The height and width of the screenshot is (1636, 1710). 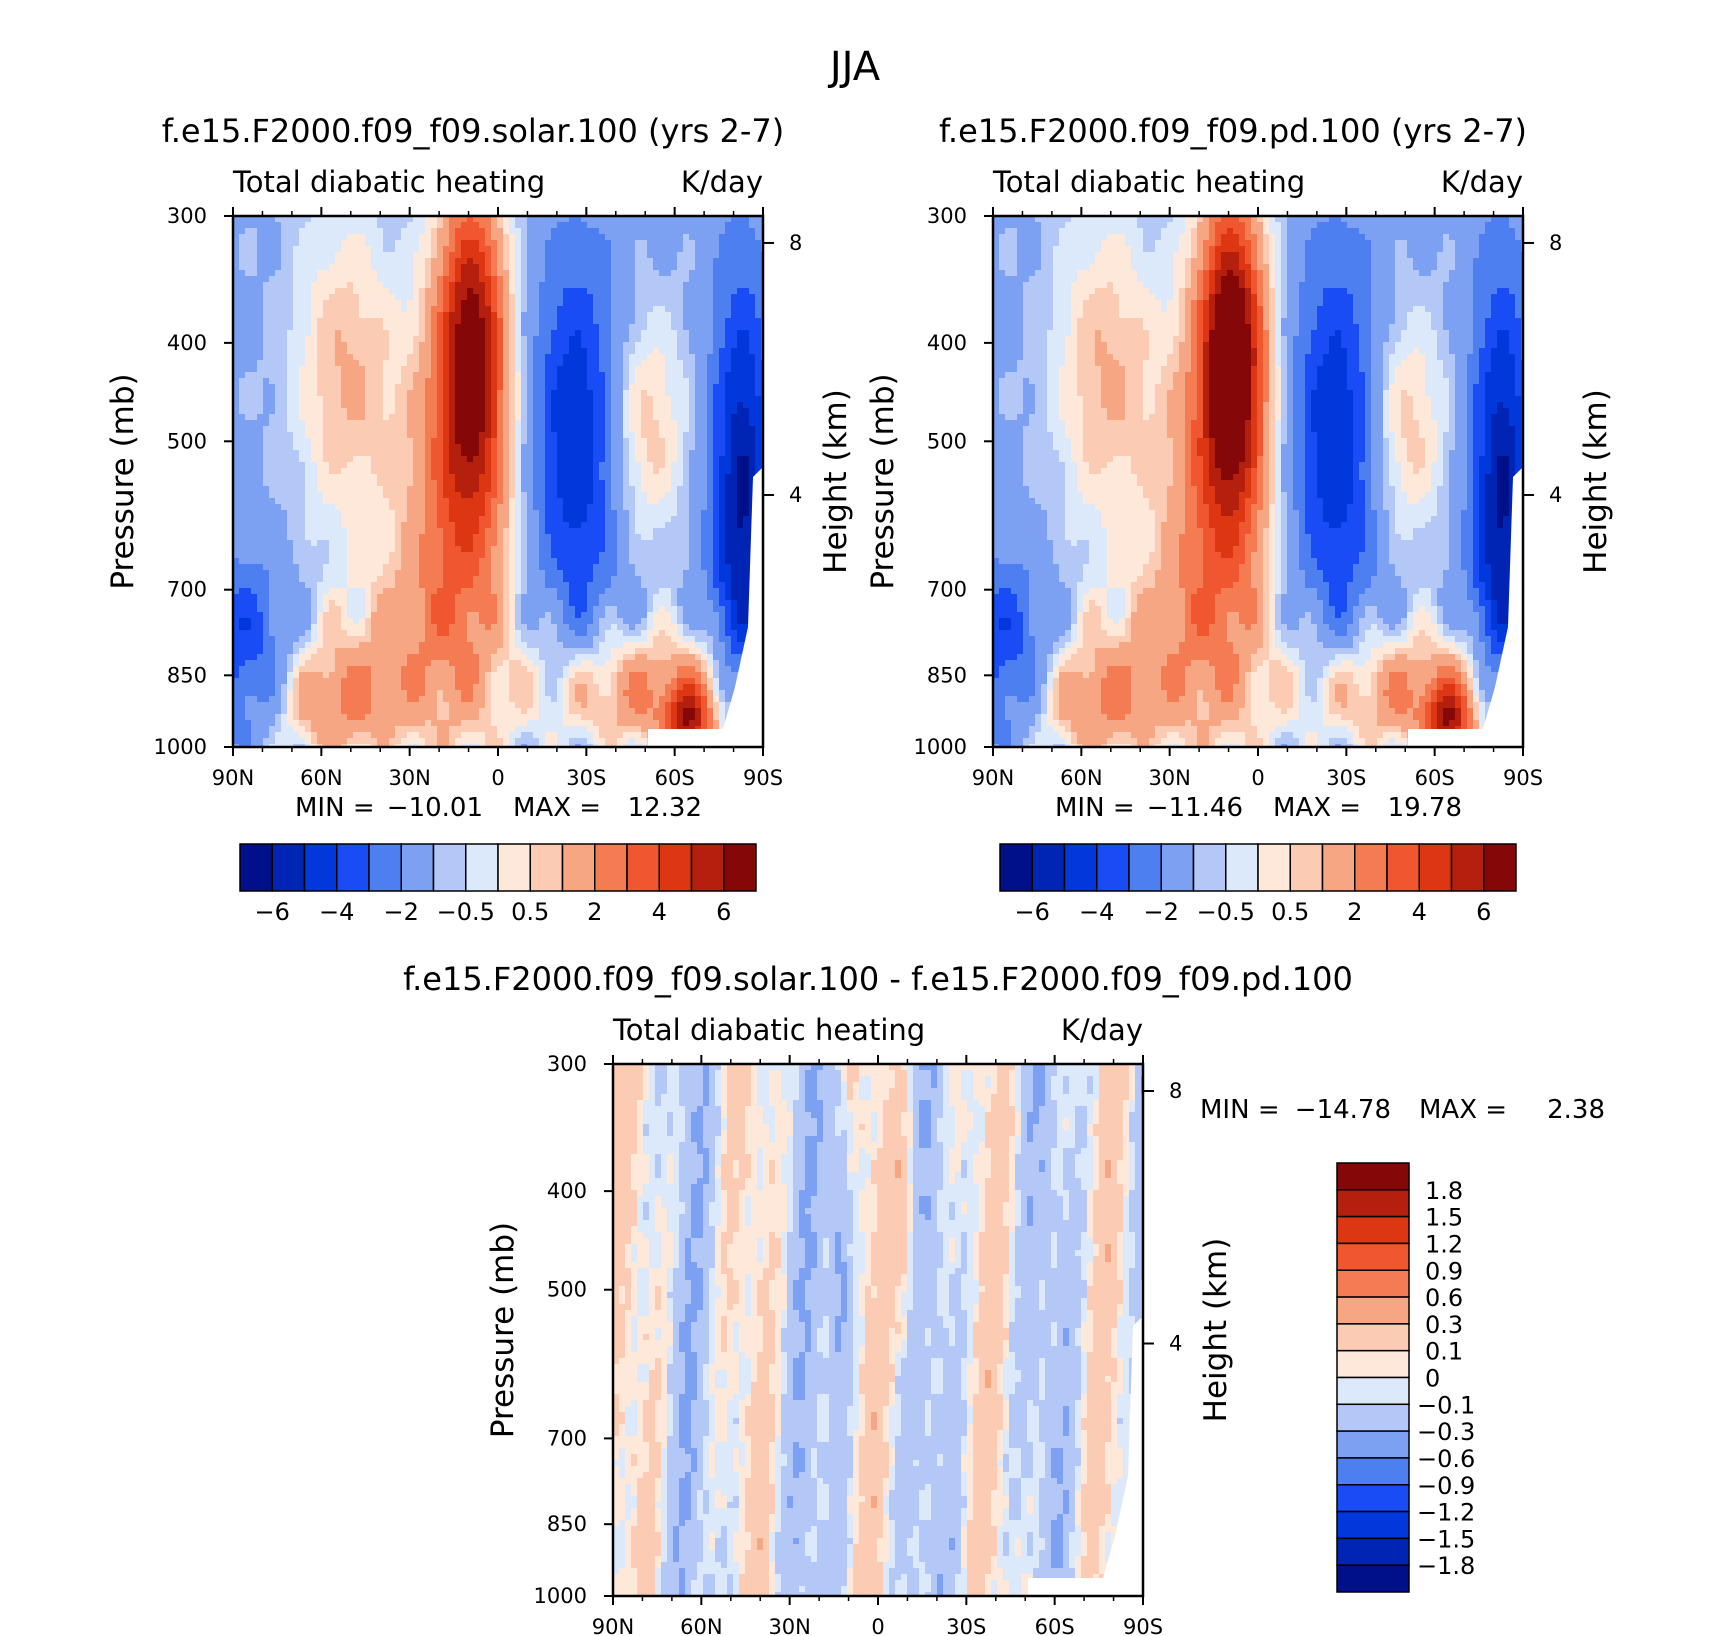 What do you see at coordinates (1483, 912) in the screenshot?
I see `colorbar-label: 6` at bounding box center [1483, 912].